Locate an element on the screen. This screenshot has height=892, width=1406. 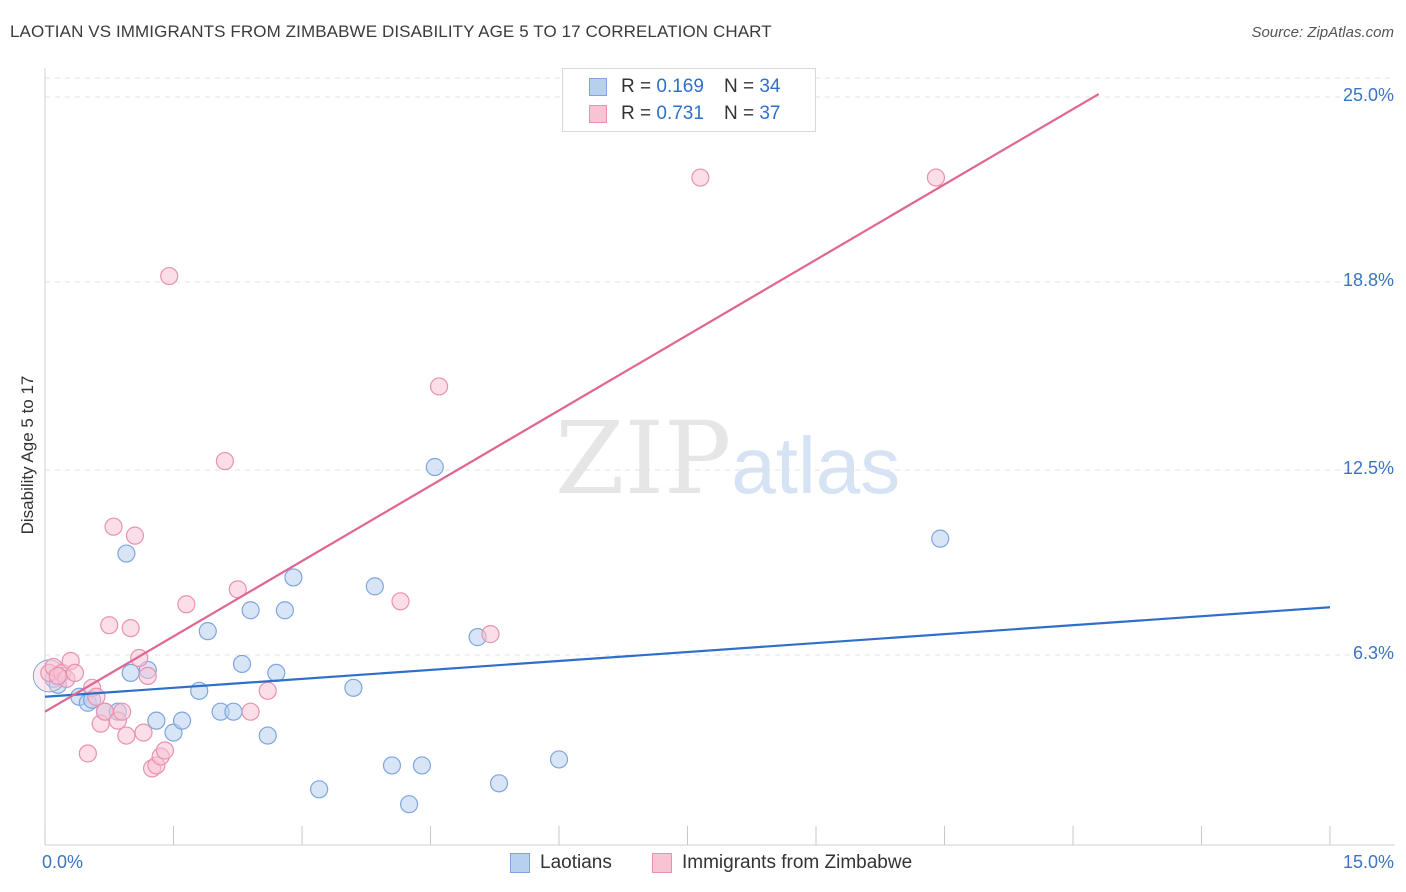
x-tick-label-min: 0.0% is located at coordinates (63, 862).